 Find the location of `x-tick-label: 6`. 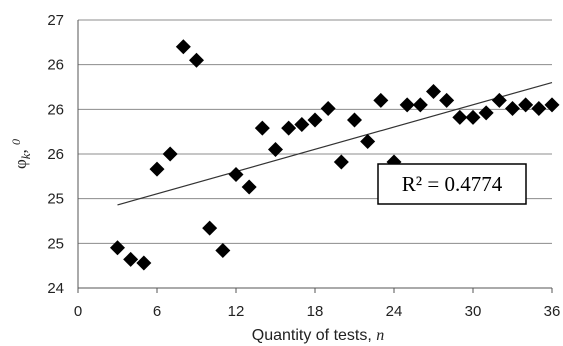

x-tick-label: 6 is located at coordinates (157, 311).